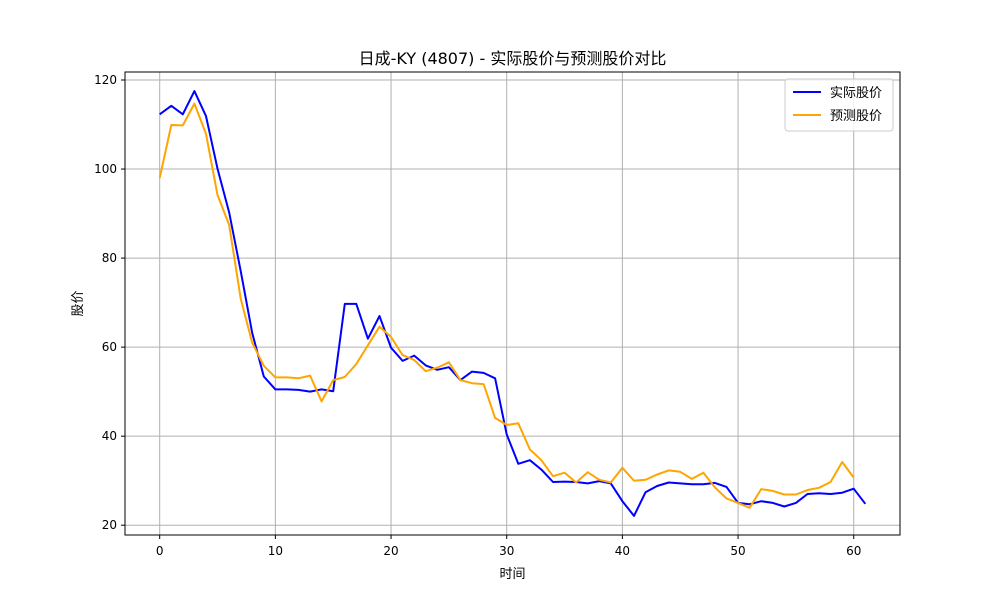 The image size is (1000, 604). Describe the element at coordinates (737, 551) in the screenshot. I see `x-tick-label: 50` at that location.